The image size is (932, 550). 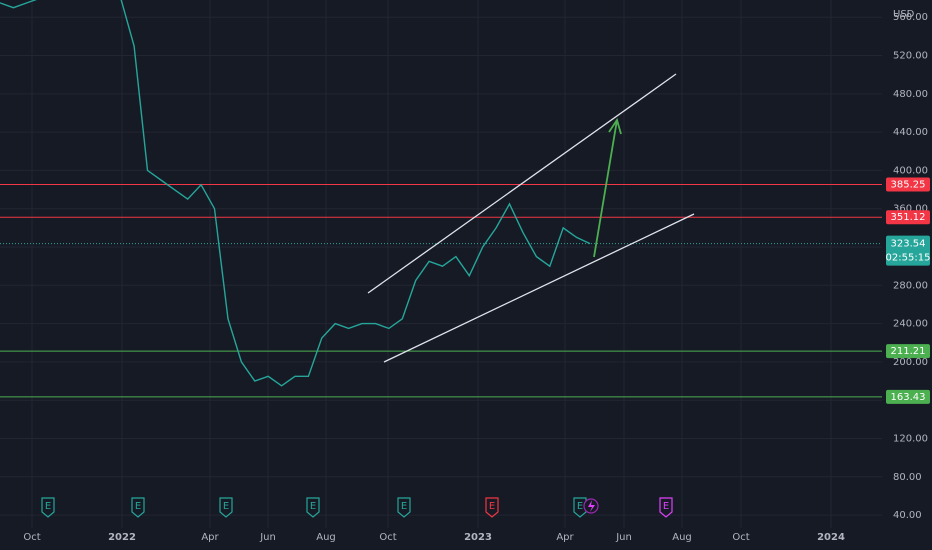 I want to click on channel-upper, so click(x=522, y=183).